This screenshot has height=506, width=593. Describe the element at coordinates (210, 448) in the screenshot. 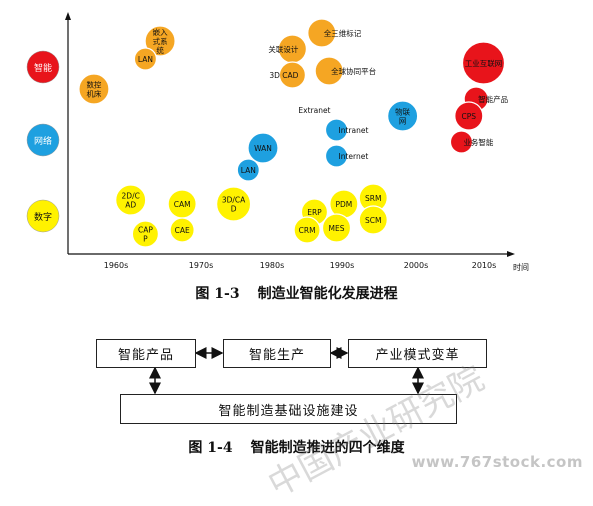

I see `figure-number: 图 1-4` at that location.